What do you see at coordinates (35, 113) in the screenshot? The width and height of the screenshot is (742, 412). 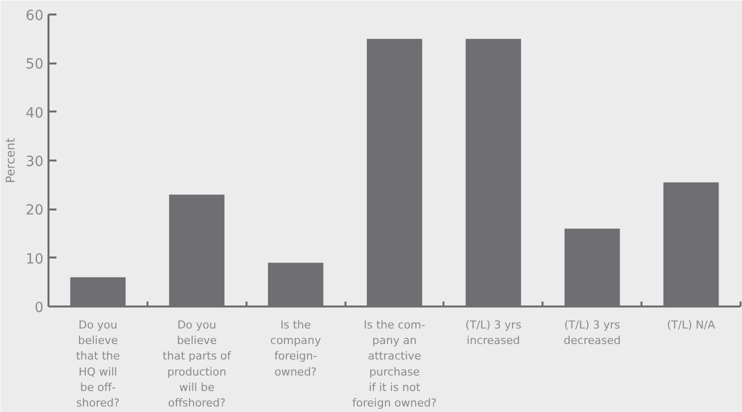 I see `y-tick-label: 40` at bounding box center [35, 113].